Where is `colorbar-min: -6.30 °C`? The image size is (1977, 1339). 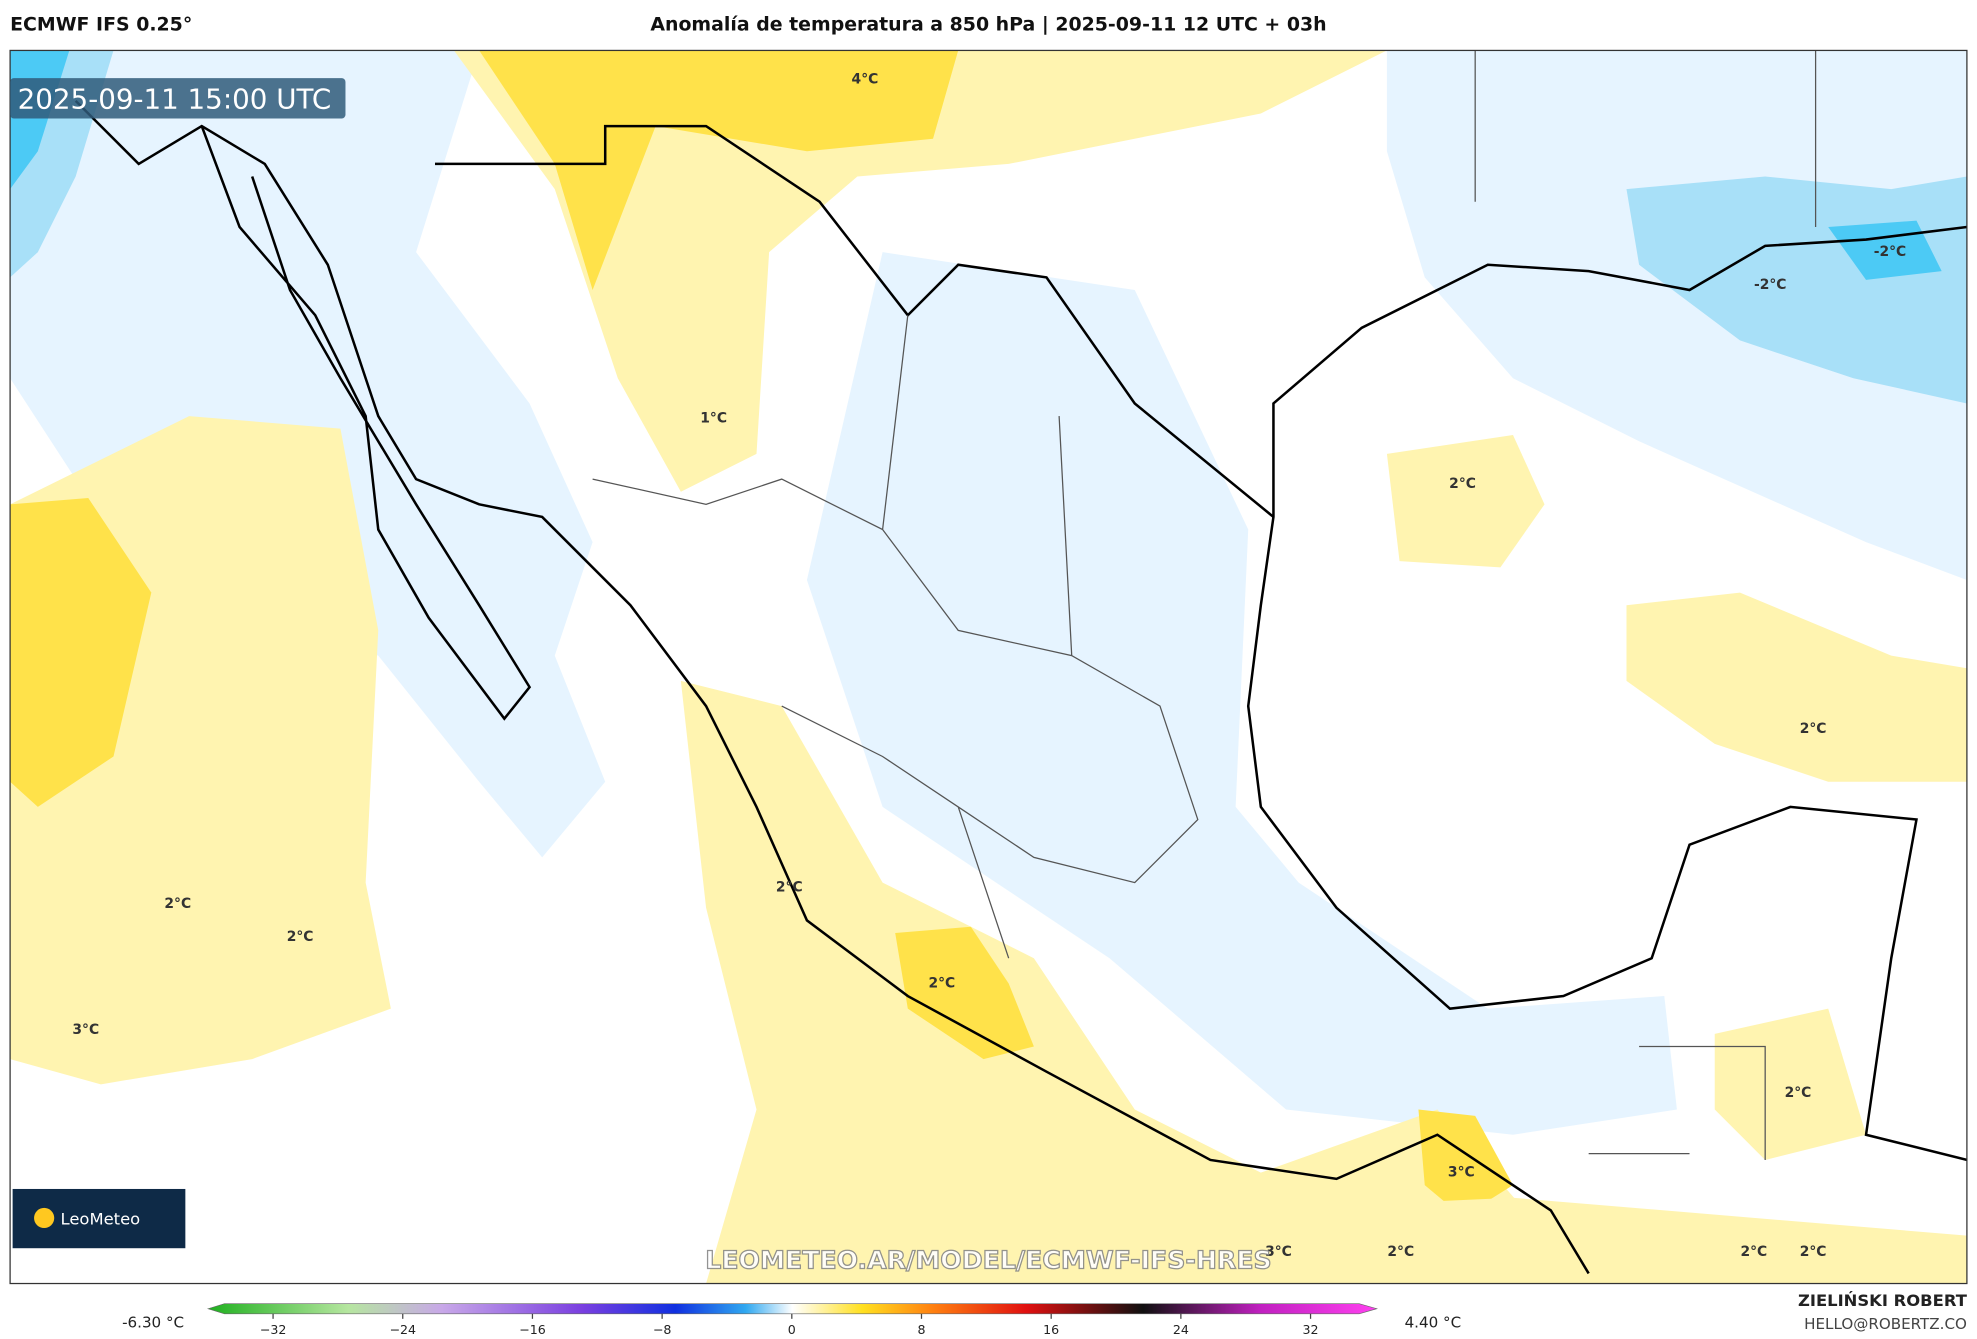
colorbar-min: -6.30 °C is located at coordinates (153, 1323).